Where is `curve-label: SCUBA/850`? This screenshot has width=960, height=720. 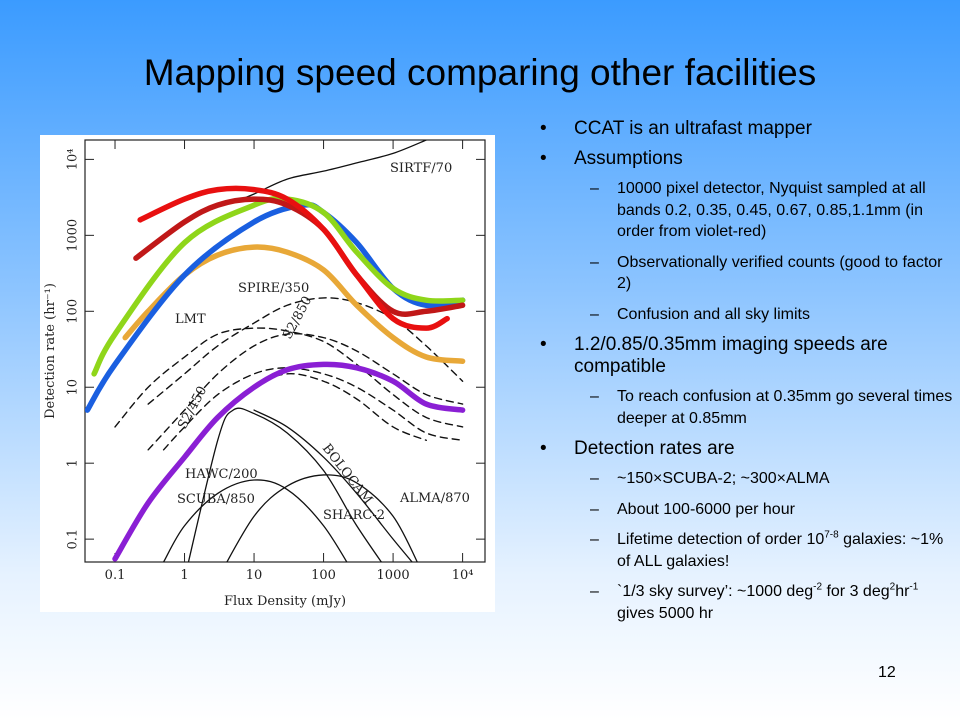
curve-label: SCUBA/850 is located at coordinates (216, 499).